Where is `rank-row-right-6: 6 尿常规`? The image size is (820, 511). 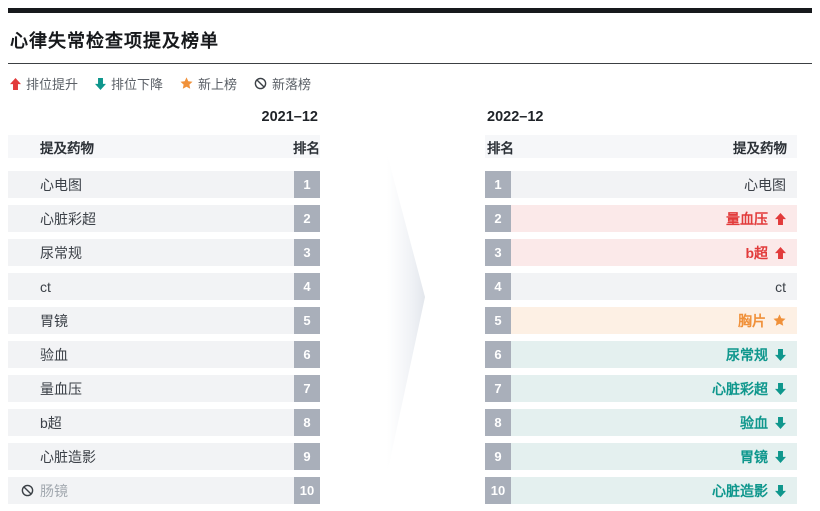 rank-row-right-6: 6 尿常规 is located at coordinates (641, 354).